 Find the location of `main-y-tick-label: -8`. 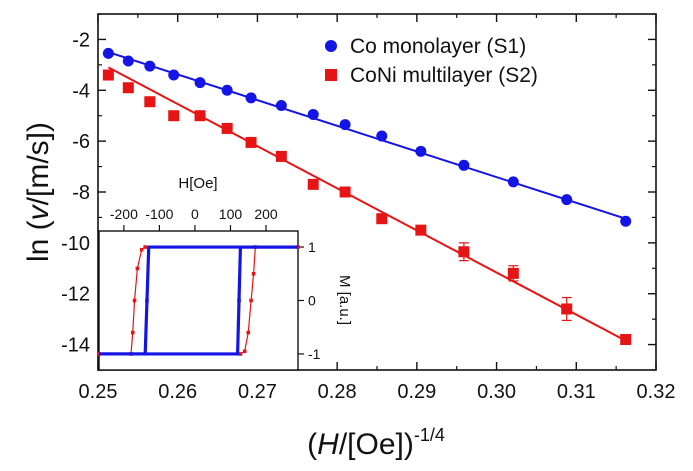

main-y-tick-label: -8 is located at coordinates (81, 193).